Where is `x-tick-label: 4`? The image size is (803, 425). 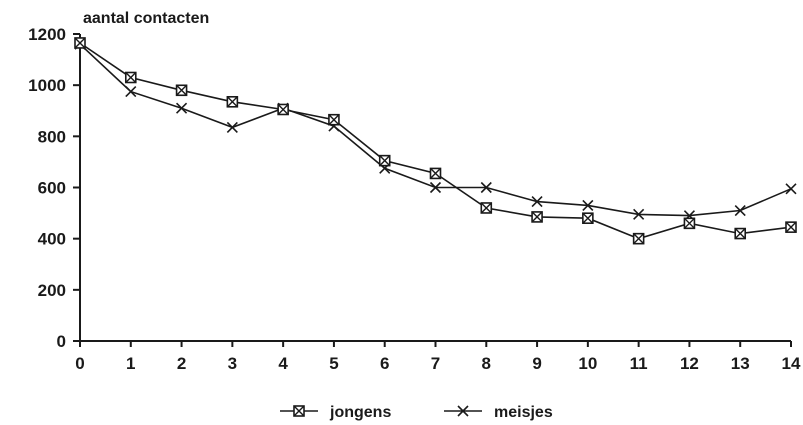
x-tick-label: 4 is located at coordinates (283, 363).